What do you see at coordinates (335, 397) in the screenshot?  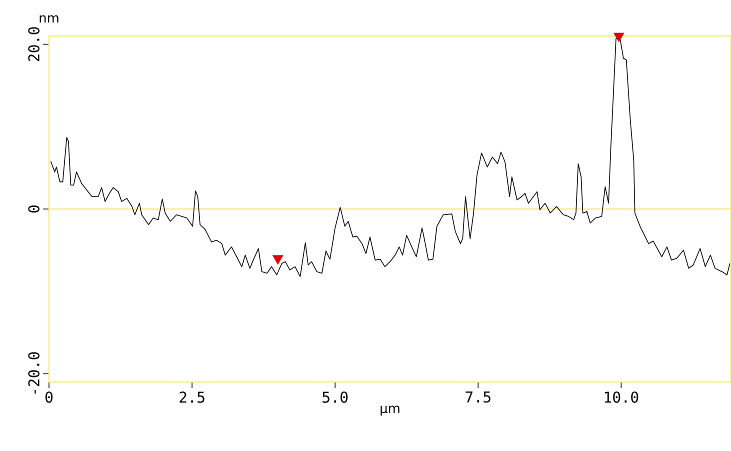 I see `x-tick-label: 5.0` at bounding box center [335, 397].